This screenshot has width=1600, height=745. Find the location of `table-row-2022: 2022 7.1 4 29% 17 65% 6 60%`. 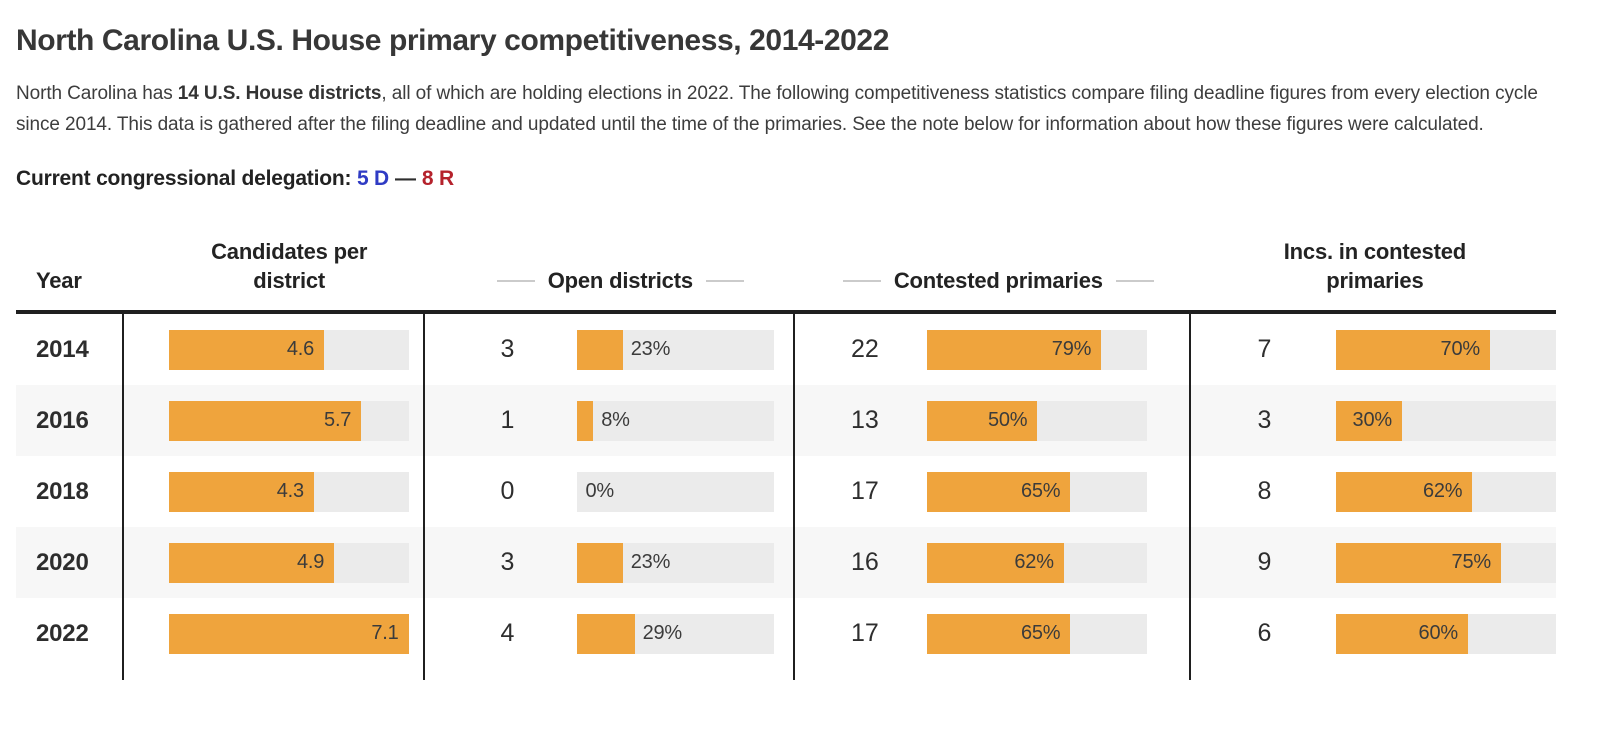

table-row-2022: 2022 7.1 4 29% 17 65% 6 60% is located at coordinates (786, 633).